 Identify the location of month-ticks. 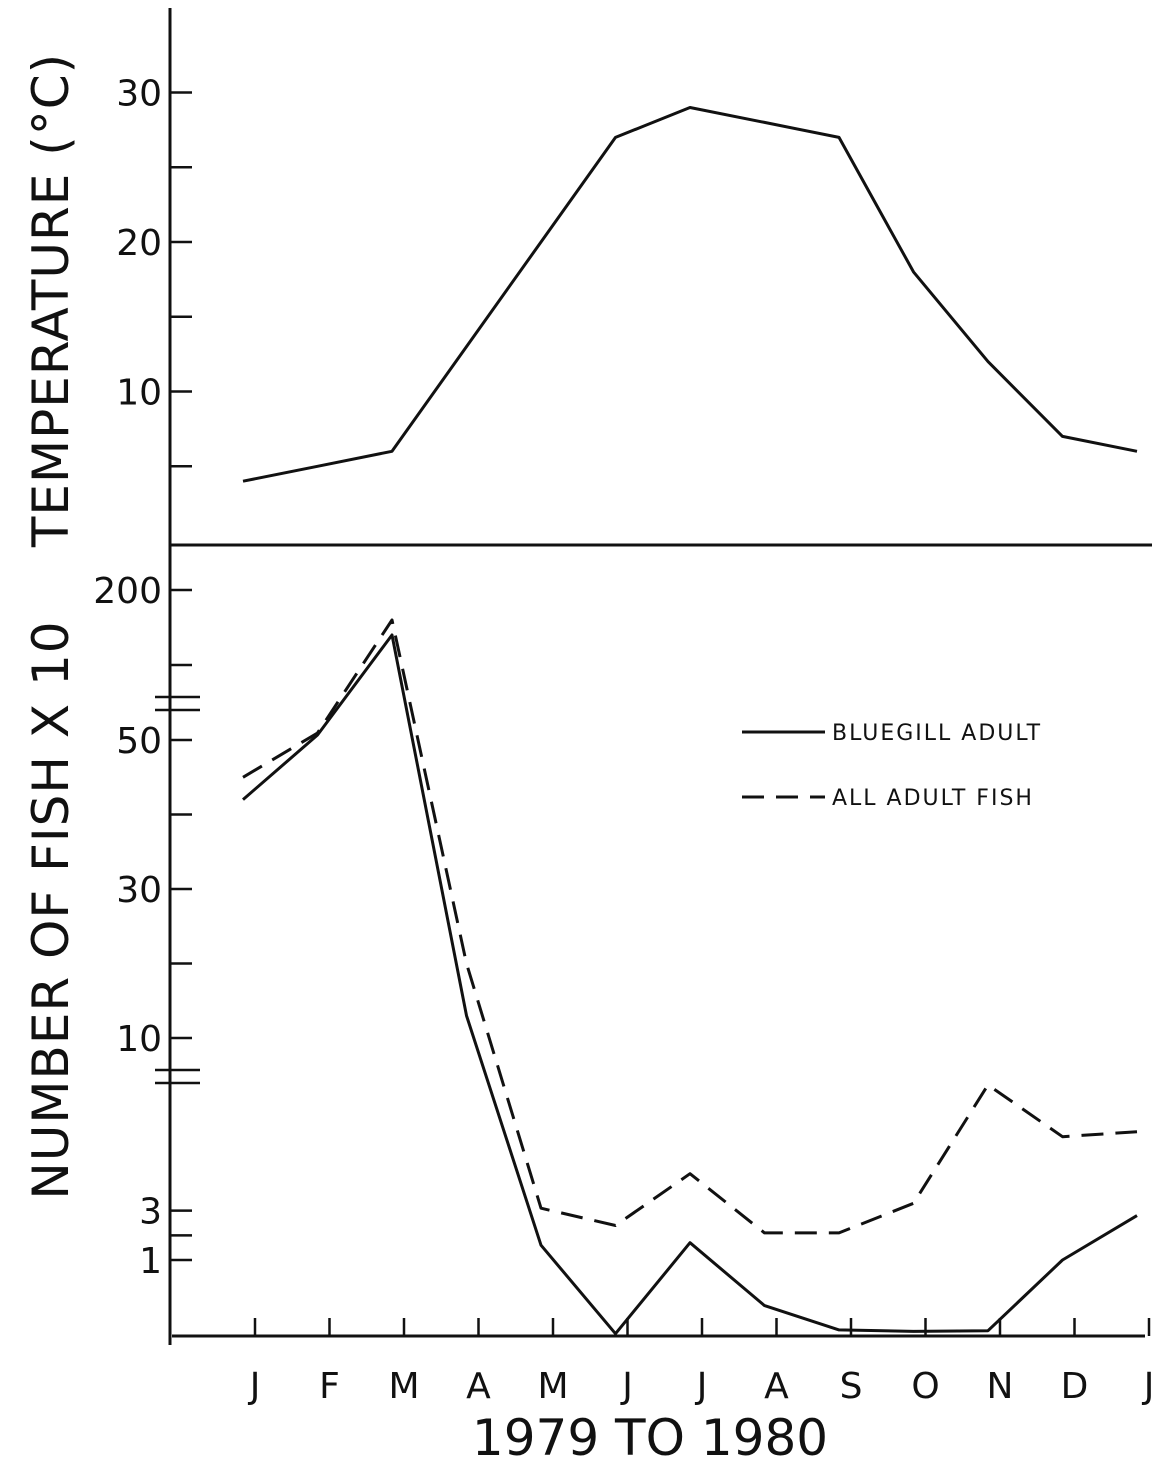
(702, 1327).